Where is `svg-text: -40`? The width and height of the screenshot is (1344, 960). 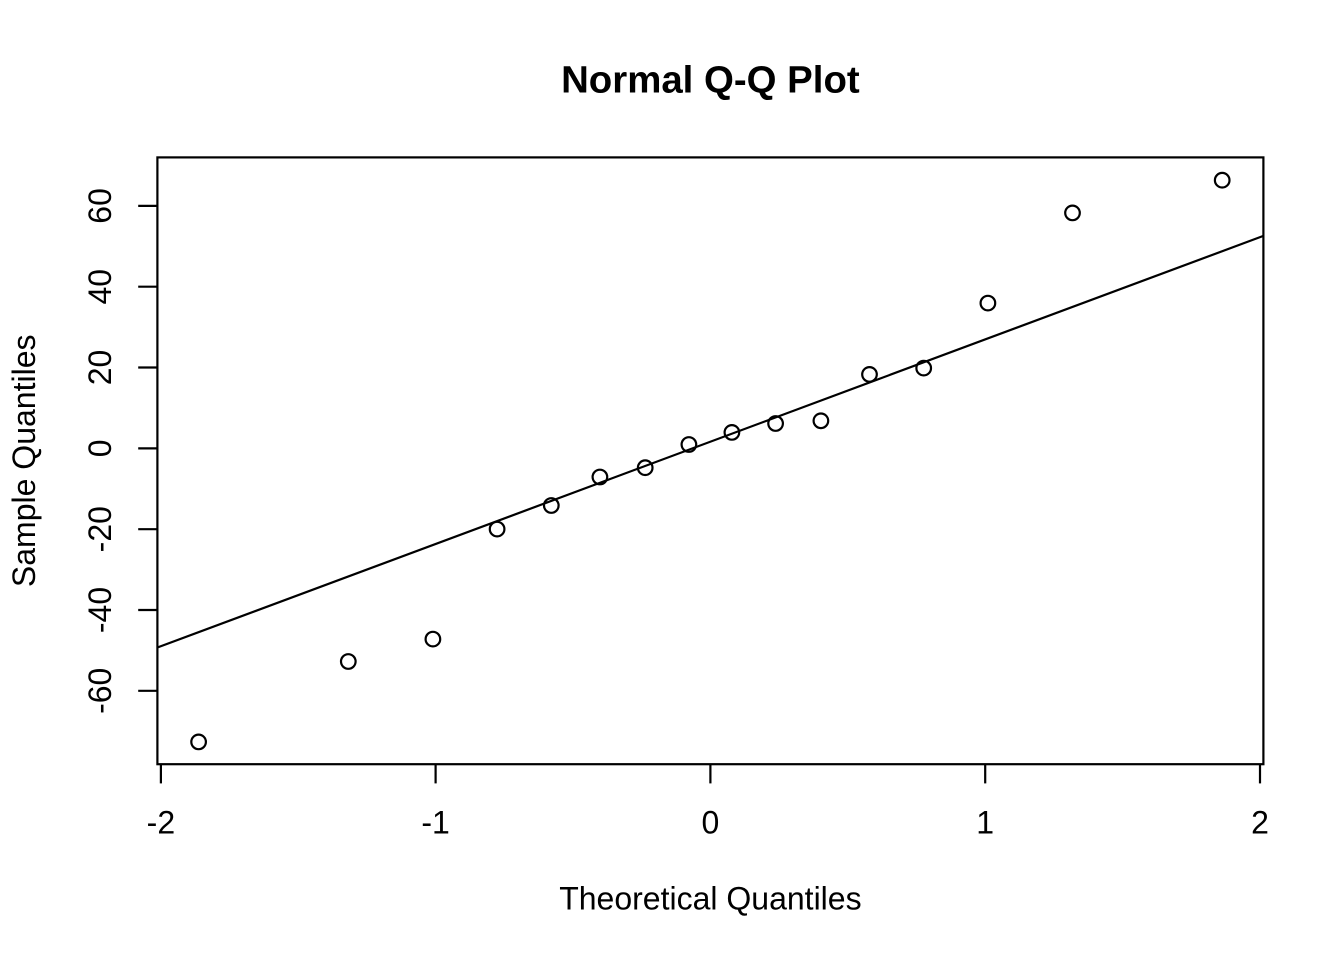
svg-text: -40 is located at coordinates (100, 610).